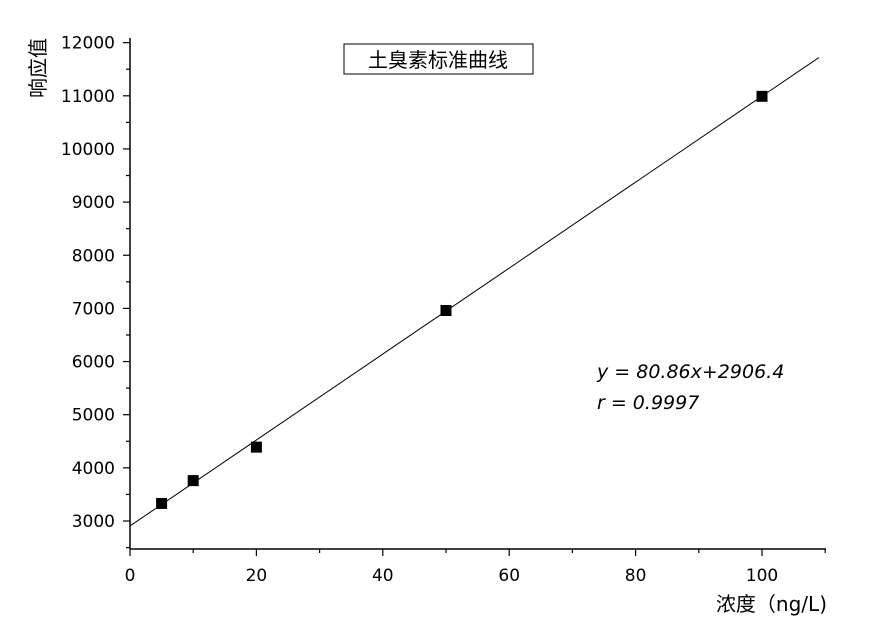  I want to click on y-tick-label: 8000, so click(93, 256).